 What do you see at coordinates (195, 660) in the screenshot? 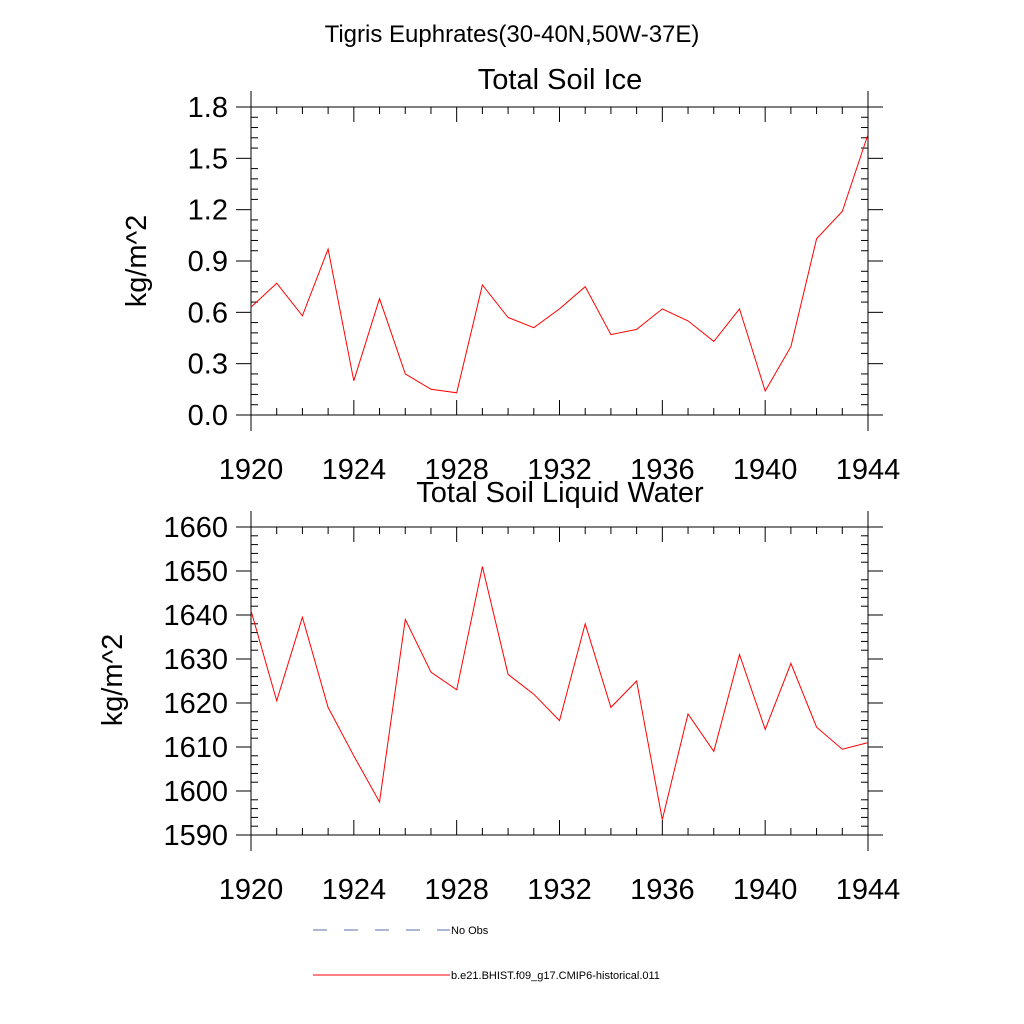
I see `y-tick-label: 1630` at bounding box center [195, 660].